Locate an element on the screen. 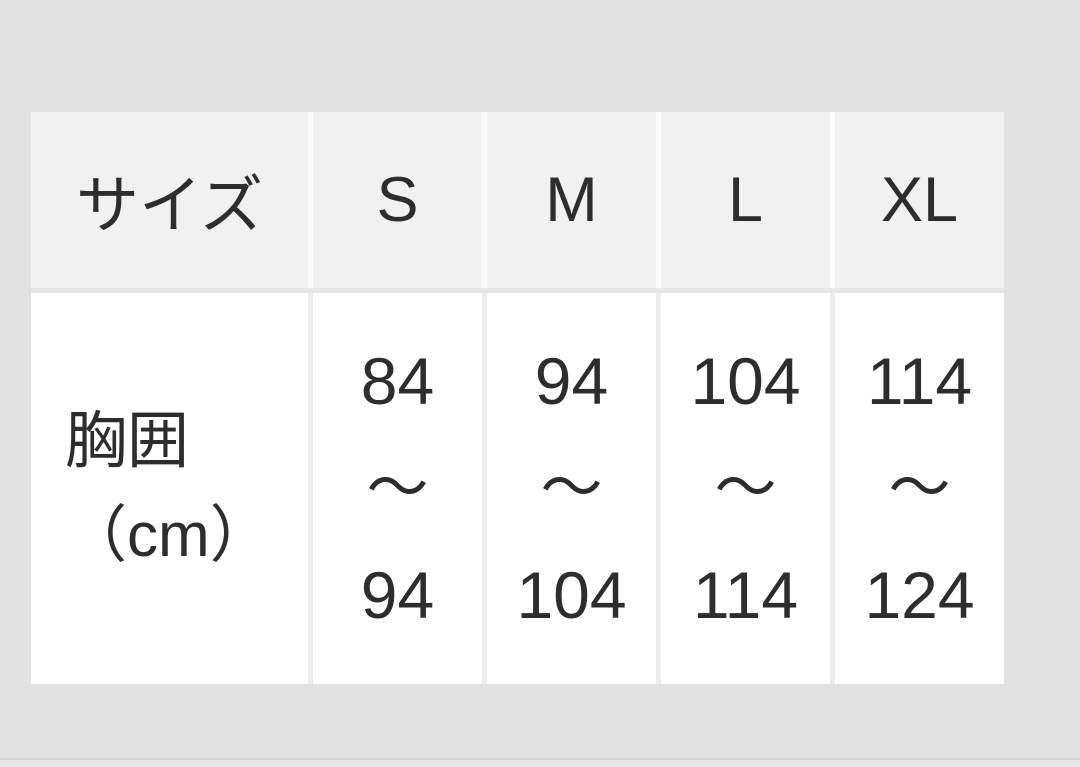  chest-s-min: 84 is located at coordinates (397, 381).